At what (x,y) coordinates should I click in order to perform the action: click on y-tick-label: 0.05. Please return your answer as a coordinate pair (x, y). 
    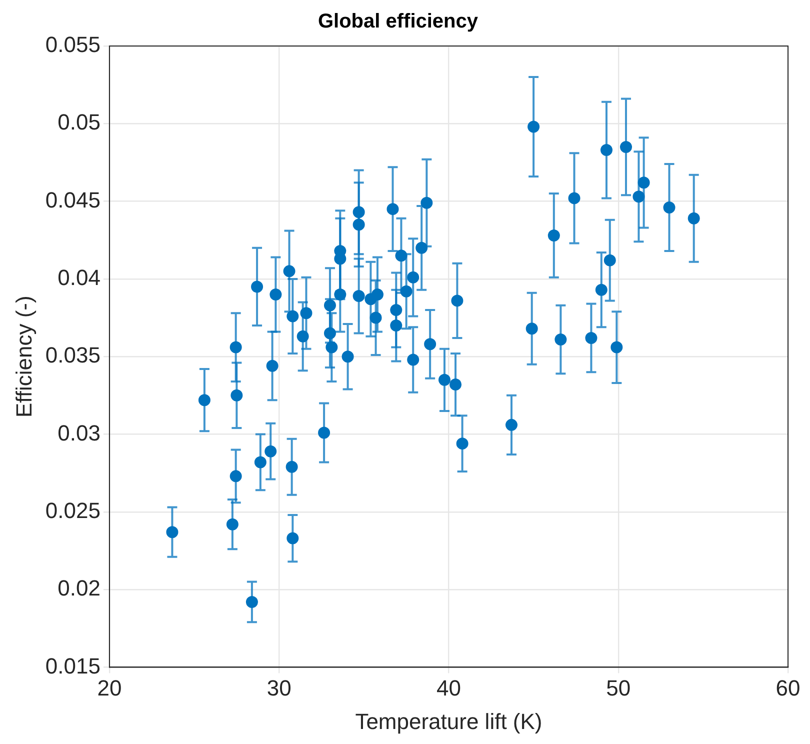
    Looking at the image, I should click on (79, 122).